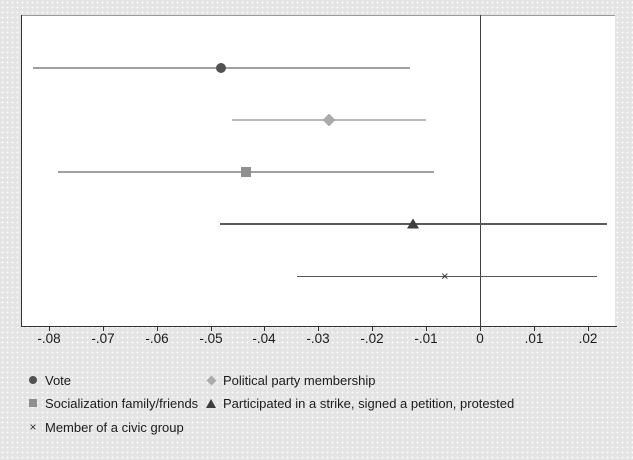  Describe the element at coordinates (480, 338) in the screenshot. I see `x-axis-tick-label: 0` at that location.